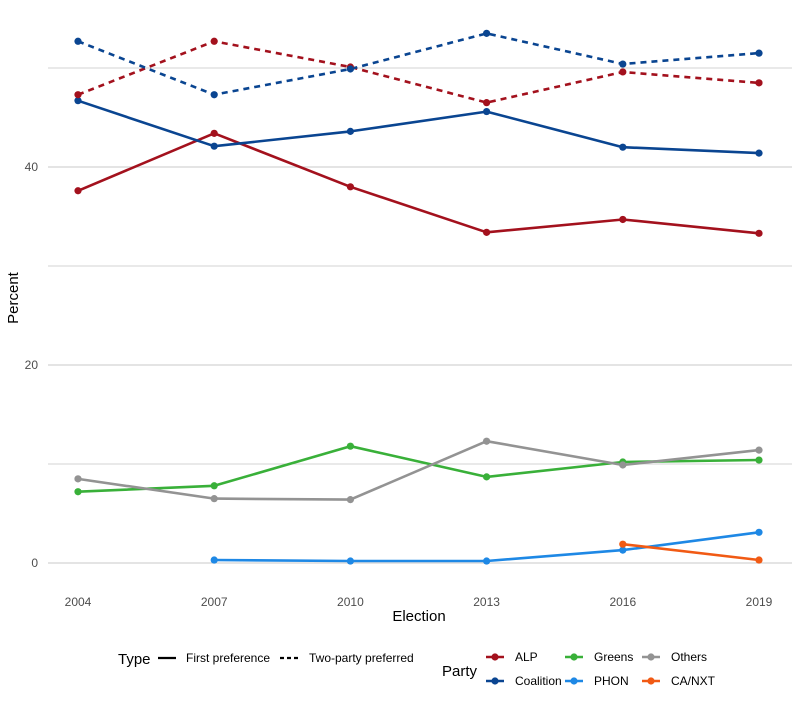 The width and height of the screenshot is (800, 707). I want to click on legend-party: Party ALP Coalition Greens PHON Others CA/NXT, so click(579, 669).